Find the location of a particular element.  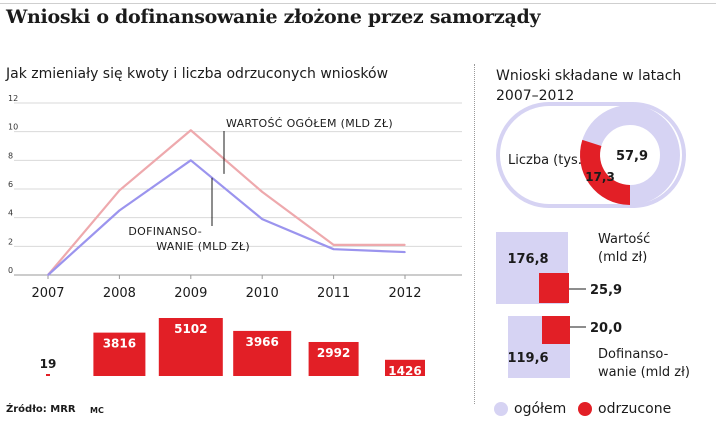

right-subtitle-line1: Wnioski składane w latach is located at coordinates (589, 76).